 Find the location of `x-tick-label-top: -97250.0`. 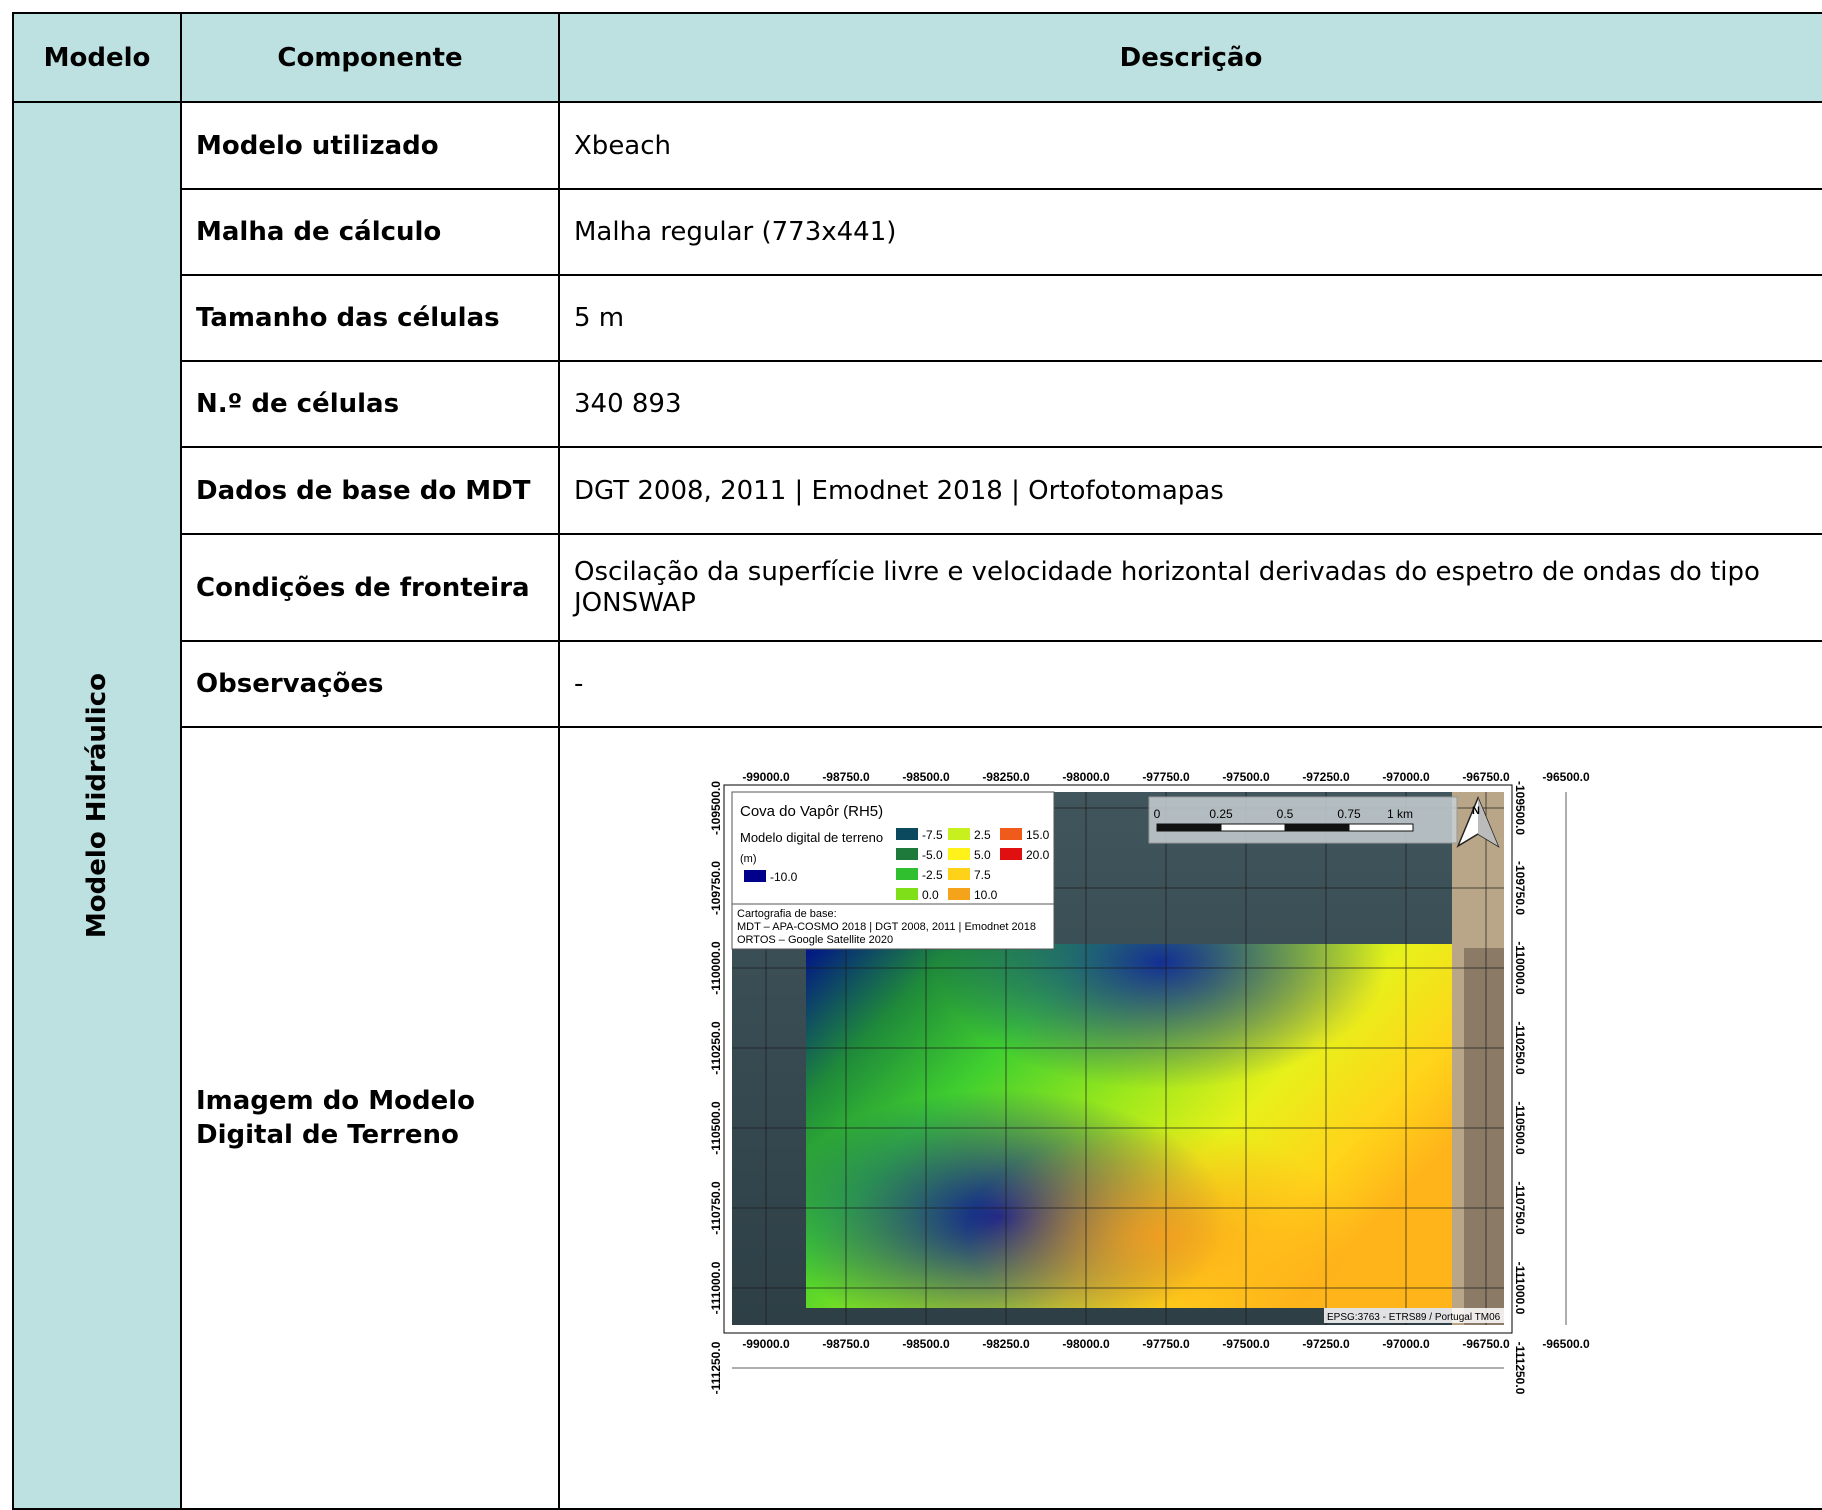

x-tick-label-top: -97250.0 is located at coordinates (1326, 777).